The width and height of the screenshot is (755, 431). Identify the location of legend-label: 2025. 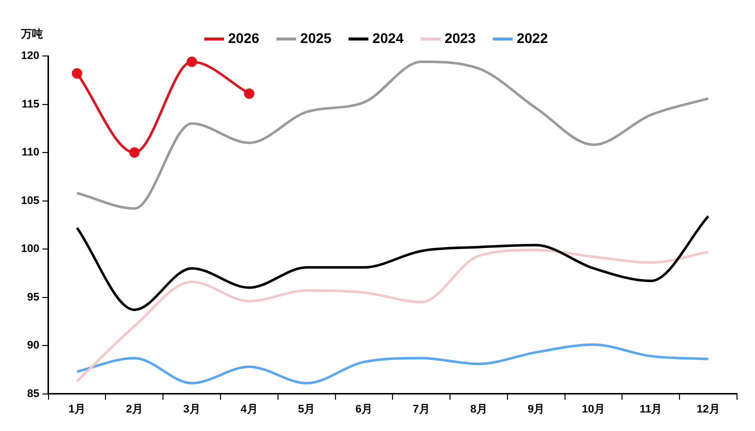
(316, 38).